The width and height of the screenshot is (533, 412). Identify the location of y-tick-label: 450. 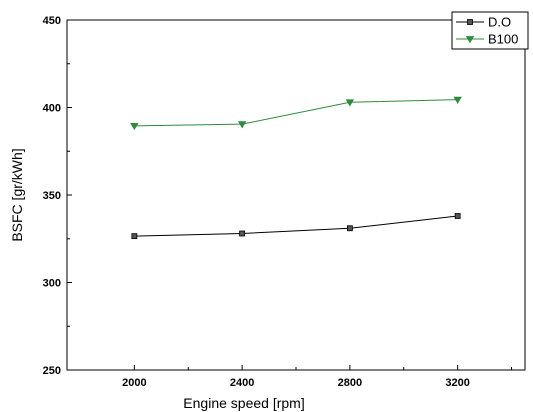
(52, 21).